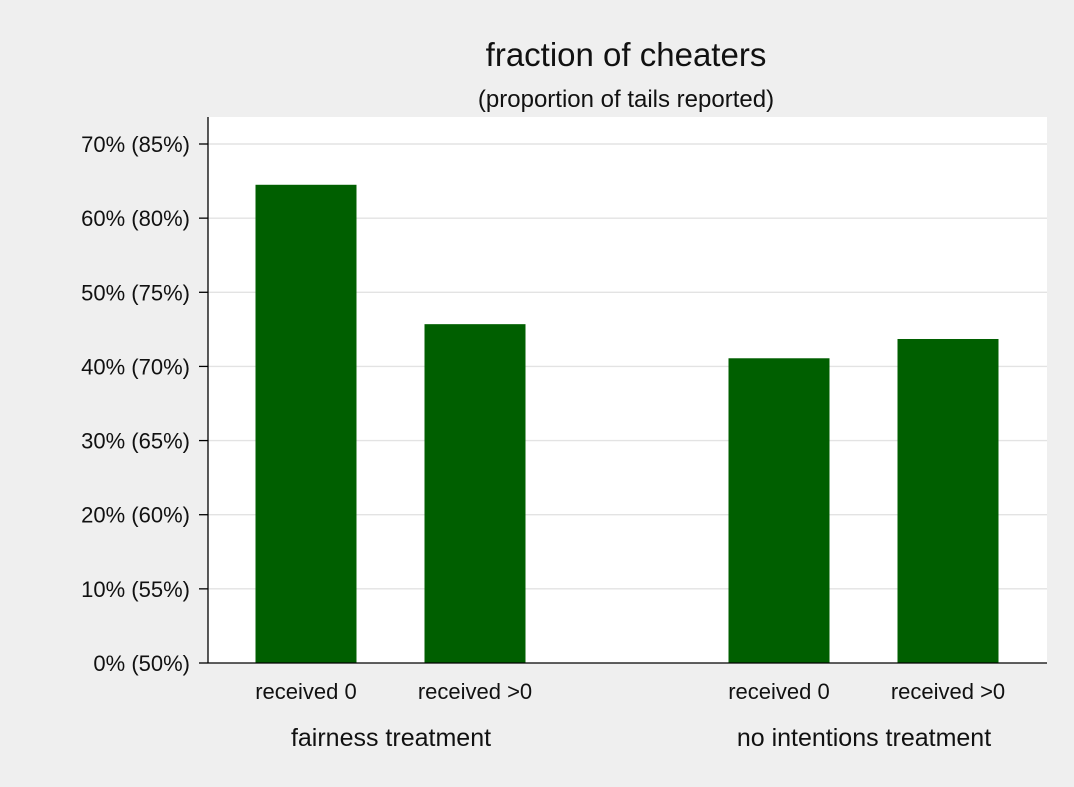 This screenshot has width=1074, height=787. What do you see at coordinates (135, 515) in the screenshot?
I see `y-tick-label: 20% (60%)` at bounding box center [135, 515].